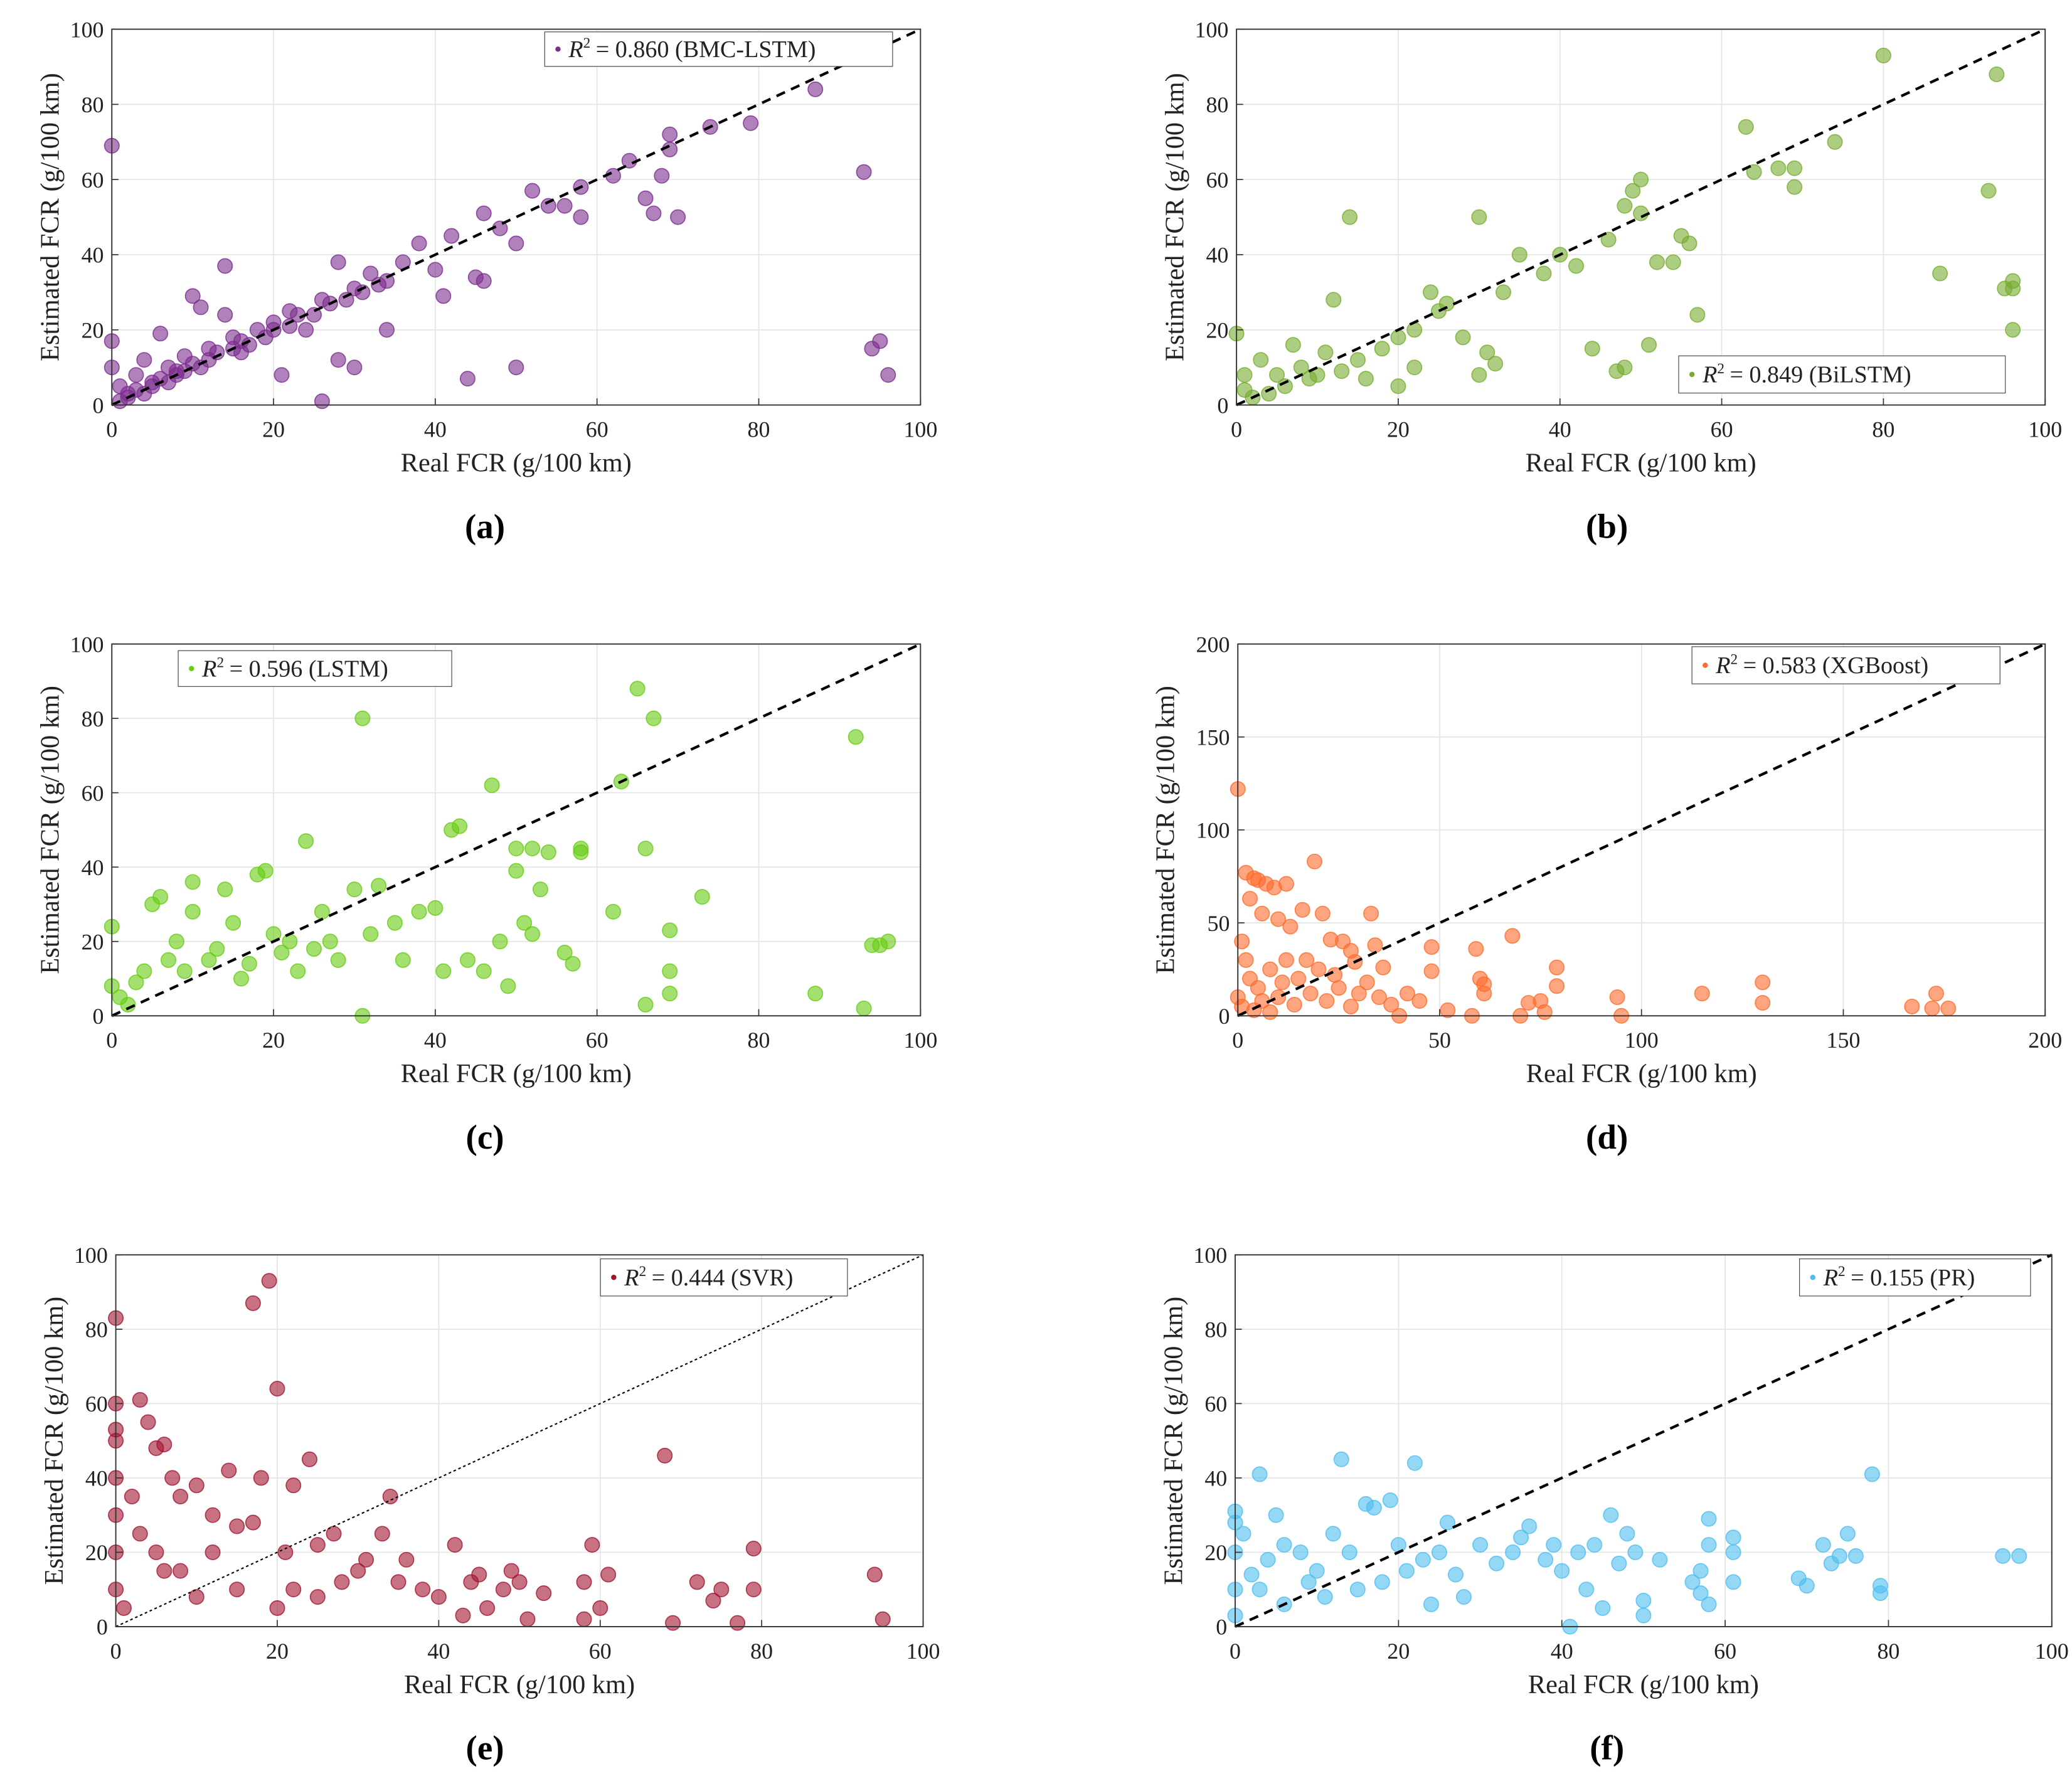 The height and width of the screenshot is (1786, 2072). I want to click on y-tick-label: 80, so click(93, 719).